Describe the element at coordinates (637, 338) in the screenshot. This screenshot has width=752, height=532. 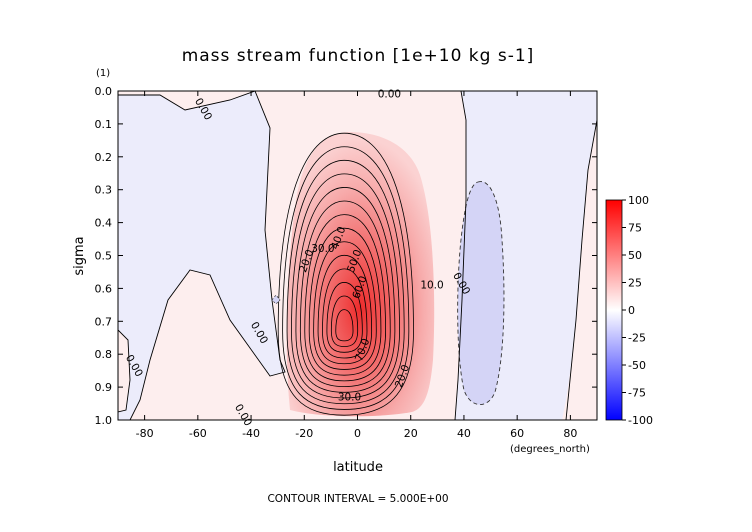
I see `colorbar-label: -25` at that location.